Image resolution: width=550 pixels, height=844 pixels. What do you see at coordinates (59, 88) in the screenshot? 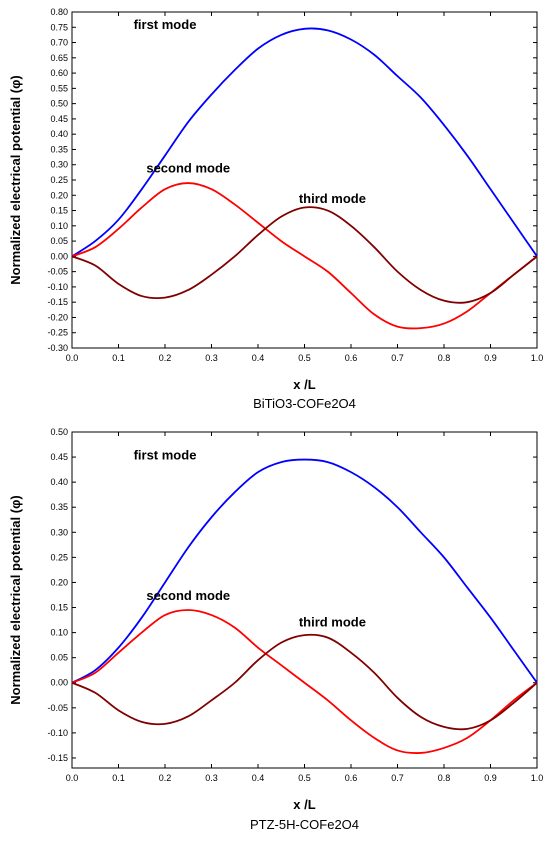
I see `y-tick-label: 0.55` at bounding box center [59, 88].